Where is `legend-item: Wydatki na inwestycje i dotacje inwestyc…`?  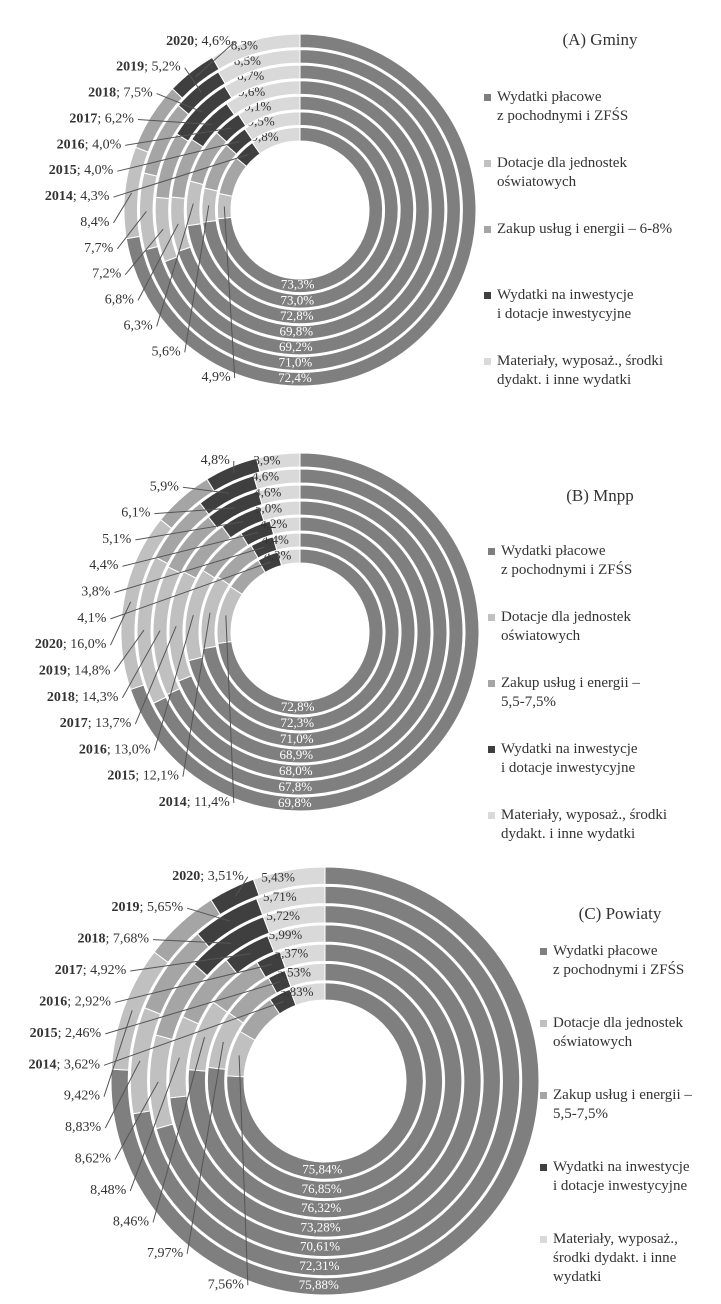
legend-item: Wydatki na inwestycje i dotacje inwestyc… is located at coordinates (600, 319).